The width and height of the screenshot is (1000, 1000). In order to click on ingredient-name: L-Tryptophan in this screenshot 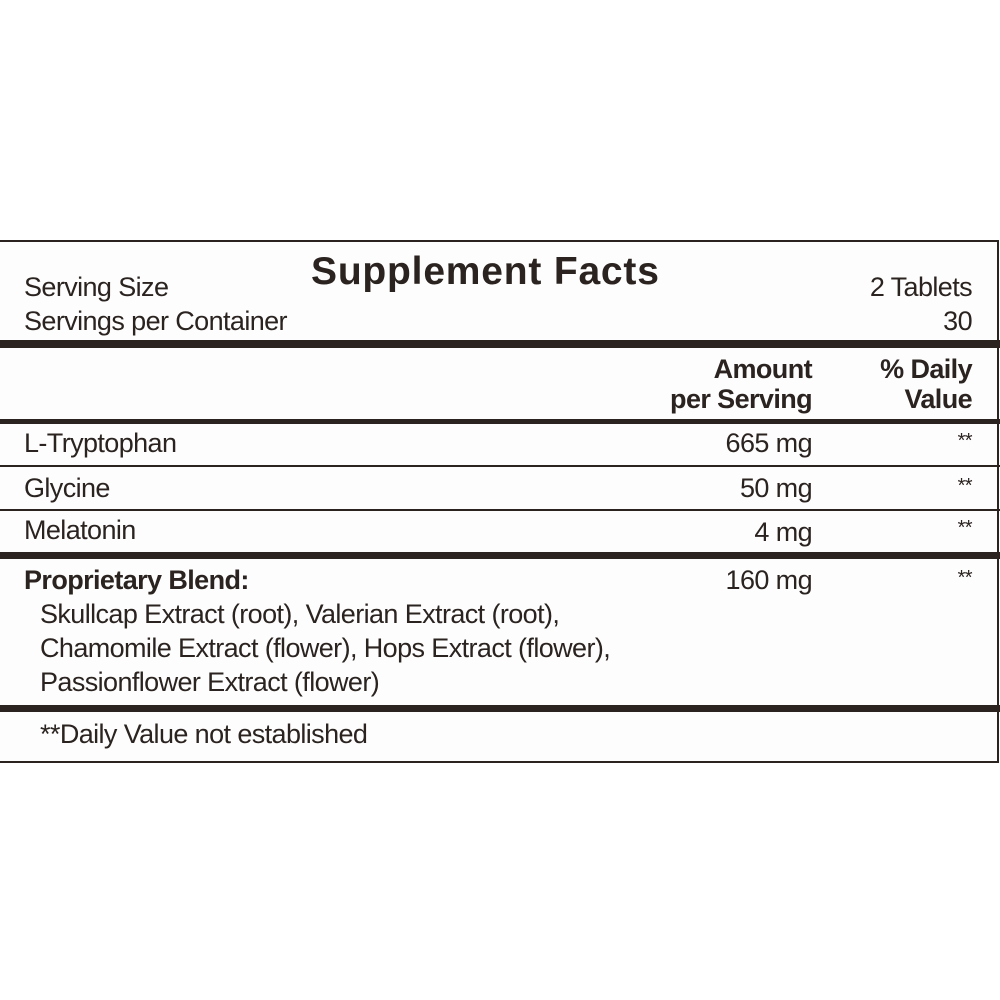, I will do `click(100, 443)`.